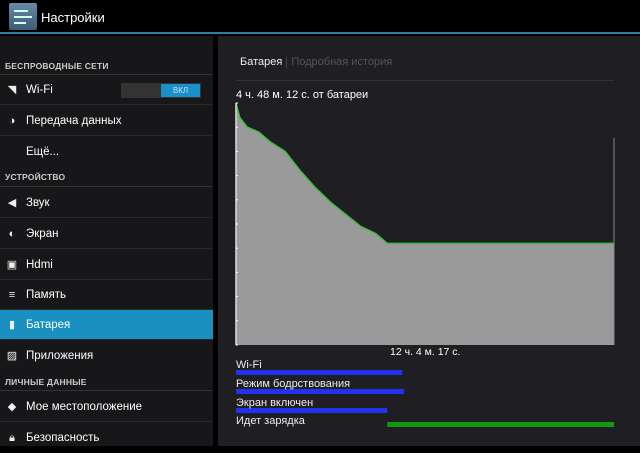 This screenshot has height=453, width=640. What do you see at coordinates (12, 90) in the screenshot?
I see `wifi-icon: ◥` at bounding box center [12, 90].